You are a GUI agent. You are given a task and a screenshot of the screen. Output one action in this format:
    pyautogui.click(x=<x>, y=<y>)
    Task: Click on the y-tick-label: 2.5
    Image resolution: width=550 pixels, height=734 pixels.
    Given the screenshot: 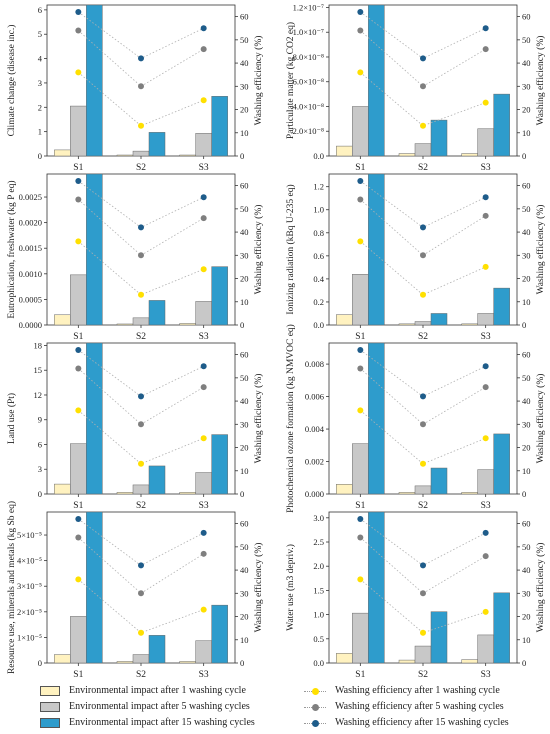 What is the action you would take?
    pyautogui.click(x=318, y=542)
    